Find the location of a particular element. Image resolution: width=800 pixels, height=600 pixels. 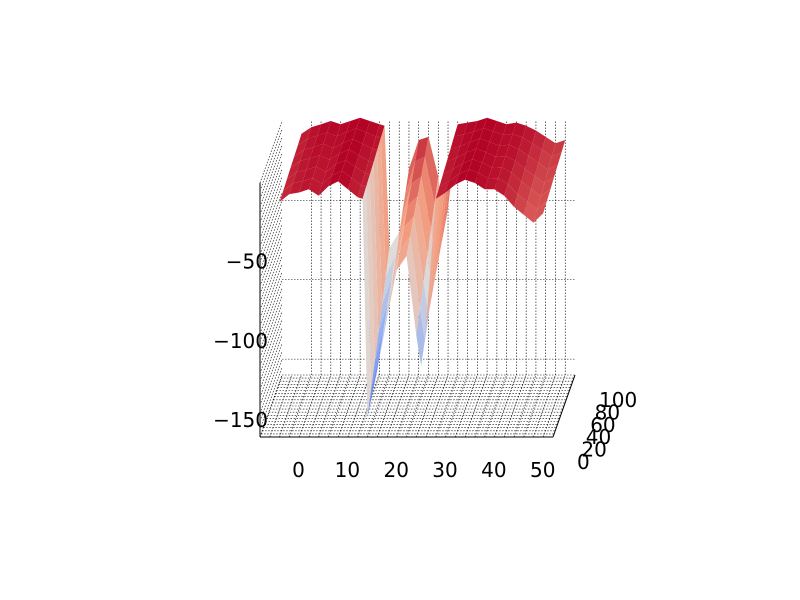

x-tick-label: 20 is located at coordinates (395, 470).